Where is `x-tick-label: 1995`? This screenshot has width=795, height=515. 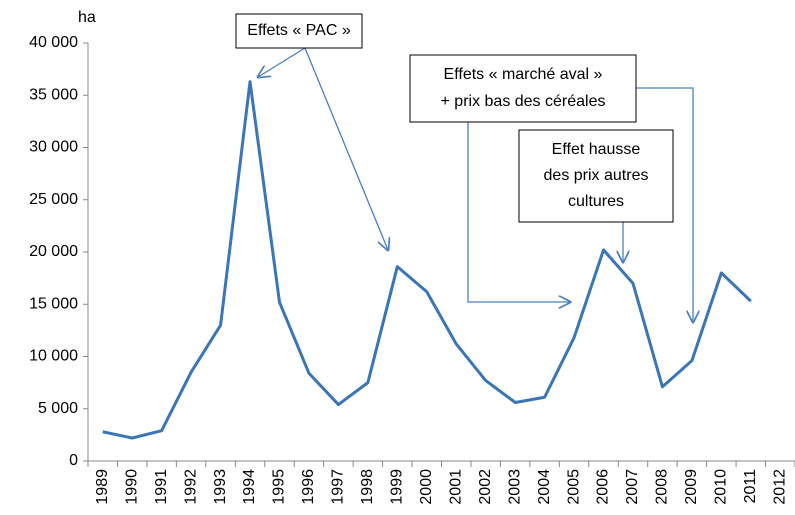 x-tick-label: 1995 is located at coordinates (279, 487).